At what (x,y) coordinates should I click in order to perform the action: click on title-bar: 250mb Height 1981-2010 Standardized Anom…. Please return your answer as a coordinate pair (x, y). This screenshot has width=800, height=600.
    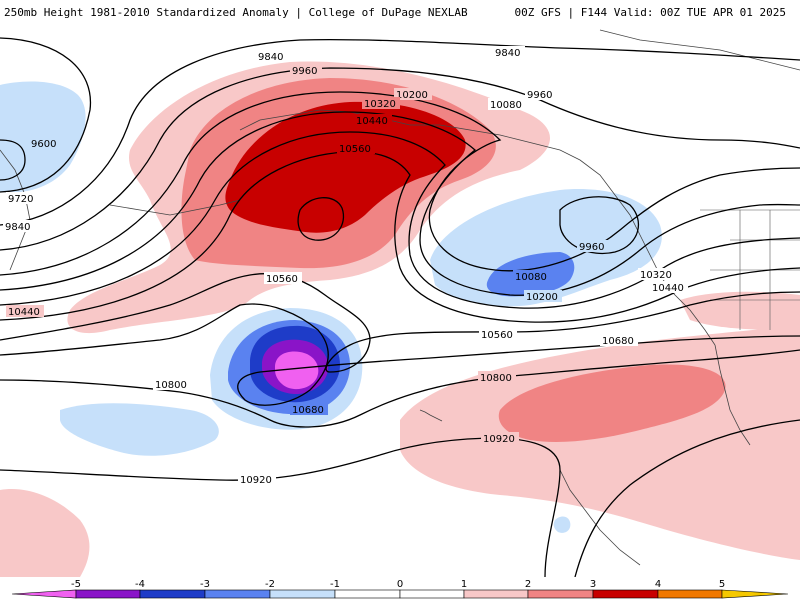
    Looking at the image, I should click on (400, 11).